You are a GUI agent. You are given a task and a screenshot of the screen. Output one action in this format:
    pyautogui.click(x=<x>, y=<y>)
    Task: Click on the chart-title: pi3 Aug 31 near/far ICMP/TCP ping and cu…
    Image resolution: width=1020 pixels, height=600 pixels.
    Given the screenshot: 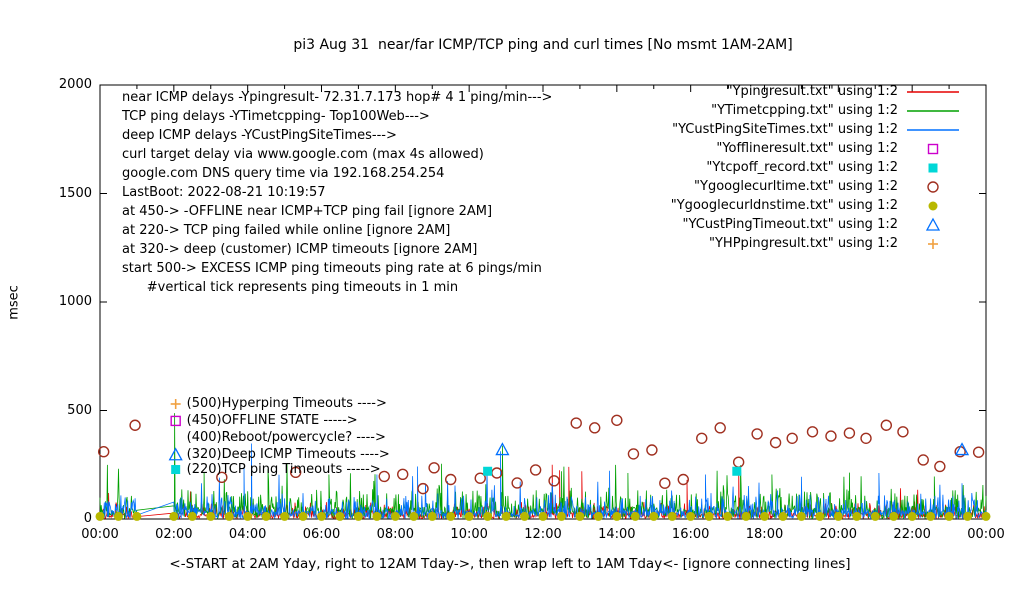 What is the action you would take?
    pyautogui.click(x=543, y=45)
    